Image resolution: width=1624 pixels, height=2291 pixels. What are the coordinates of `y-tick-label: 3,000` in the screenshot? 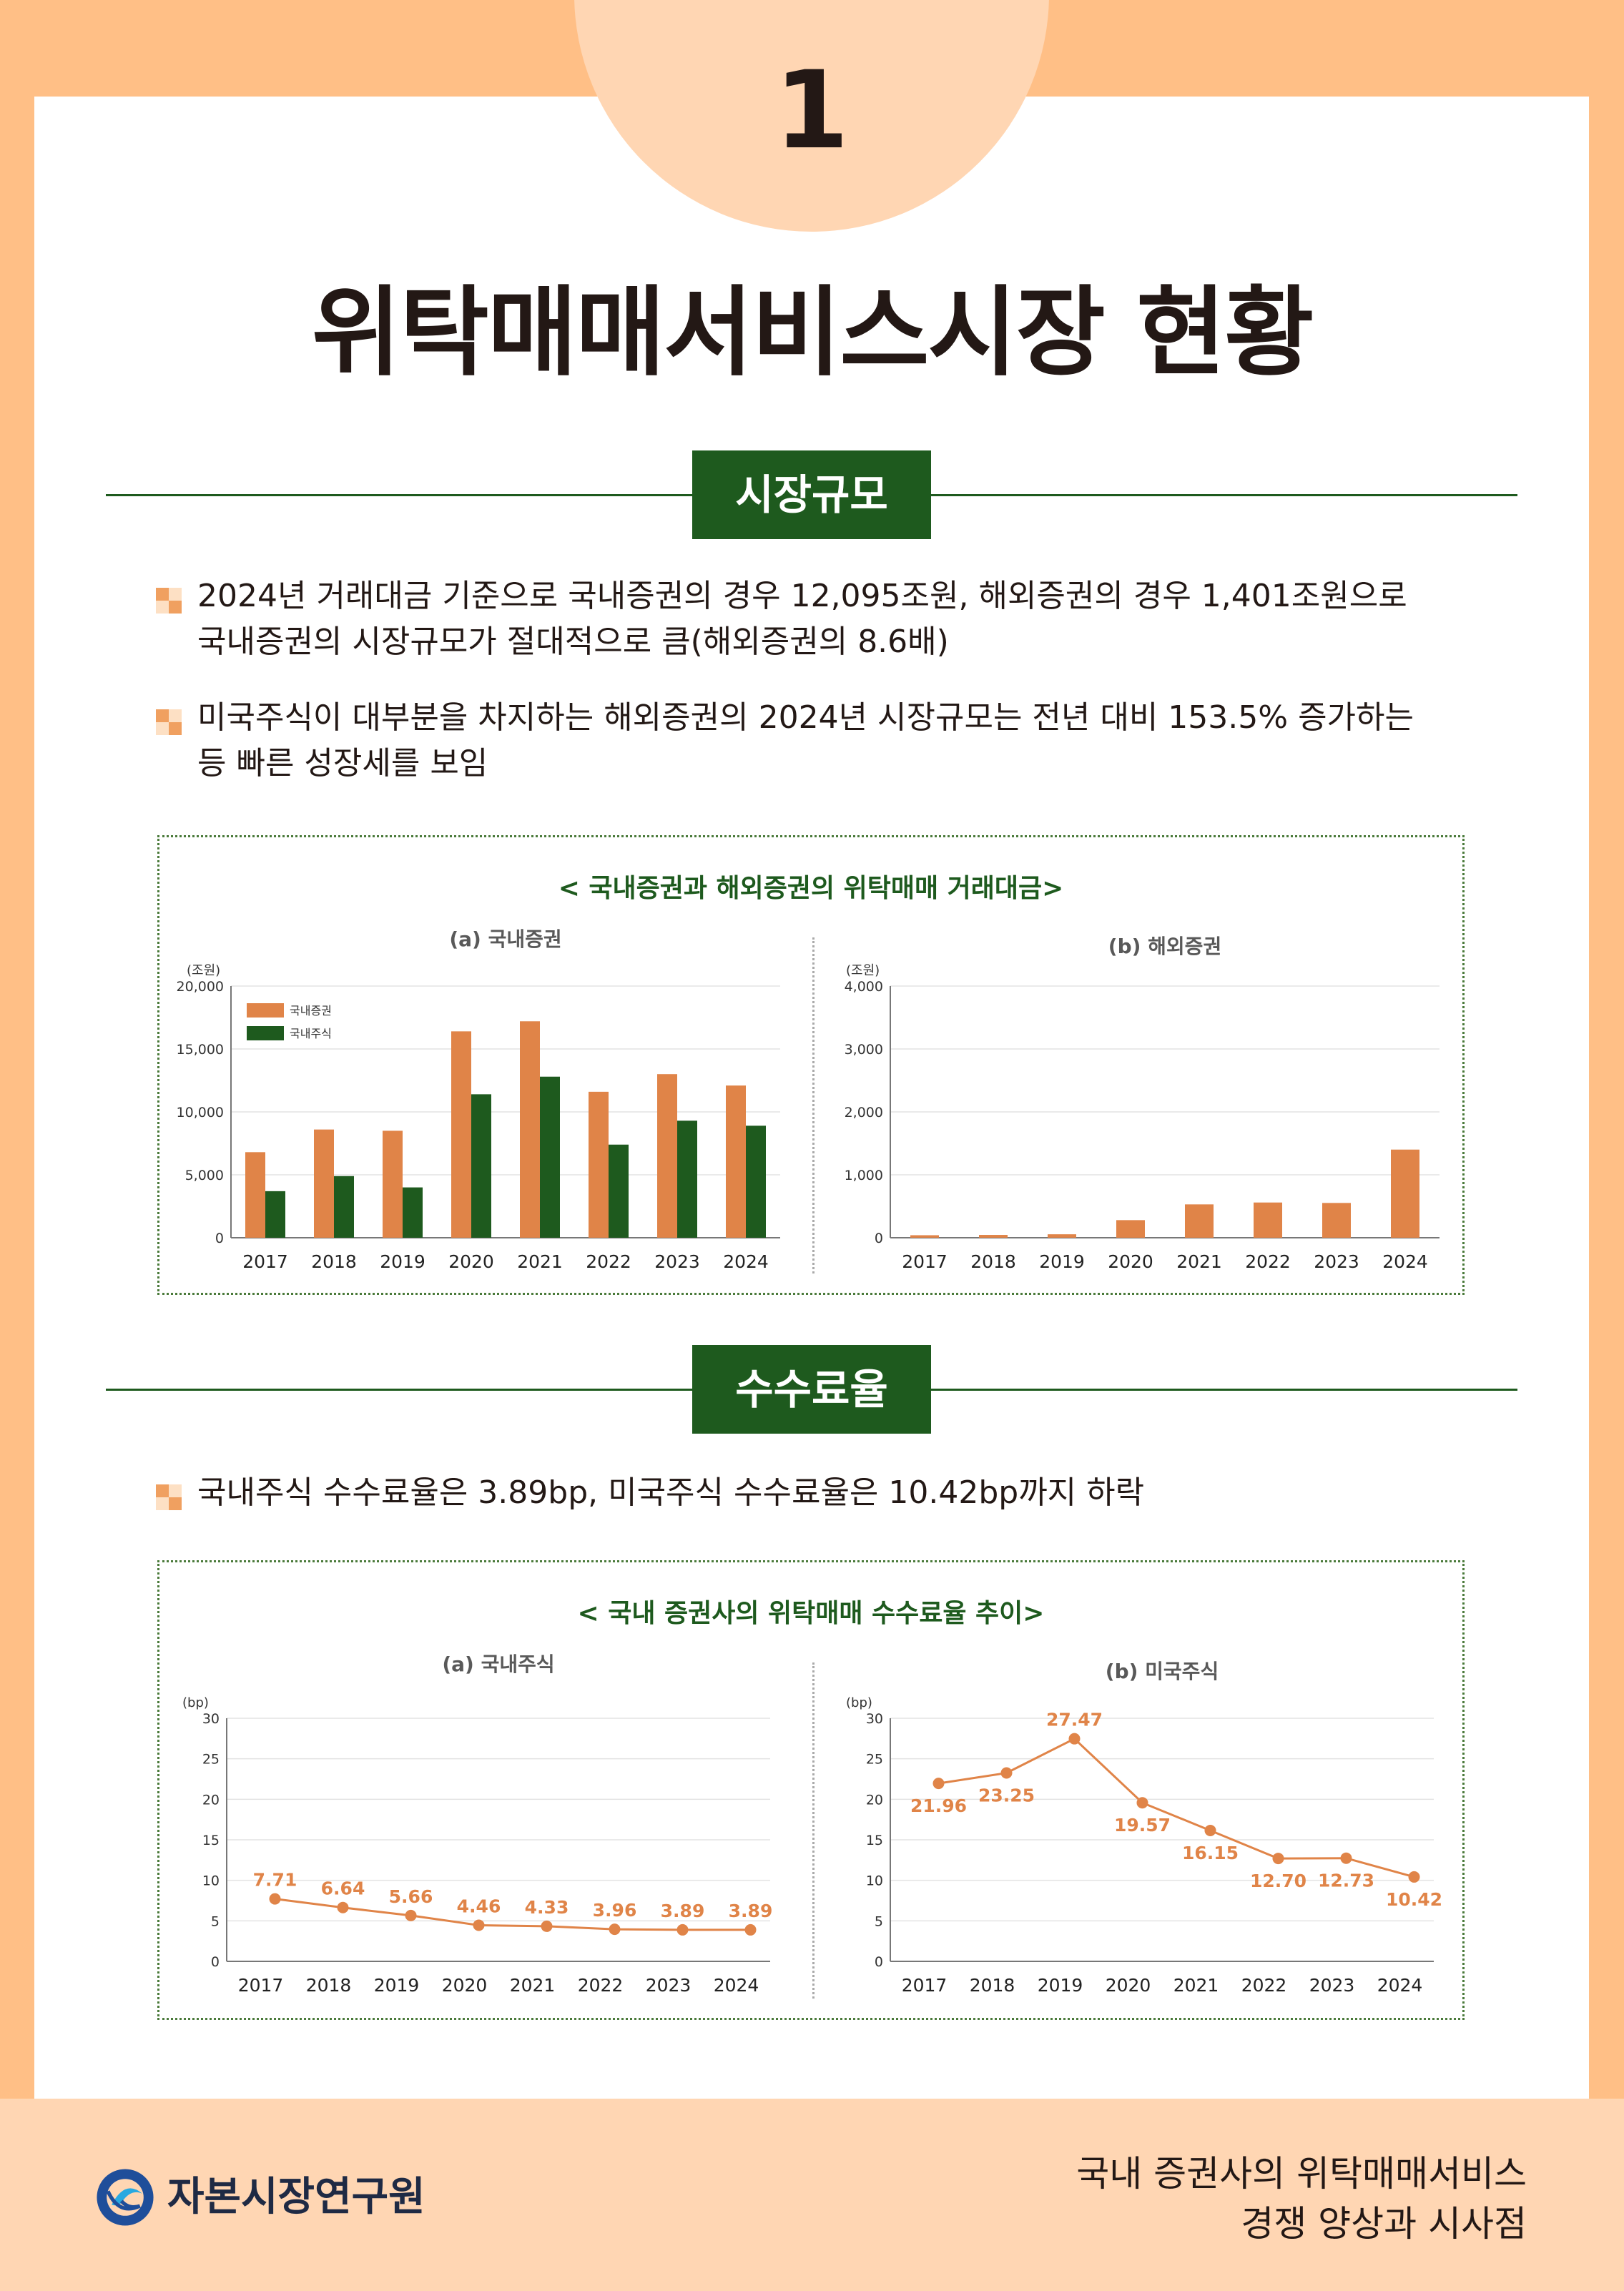 It's located at (864, 1050).